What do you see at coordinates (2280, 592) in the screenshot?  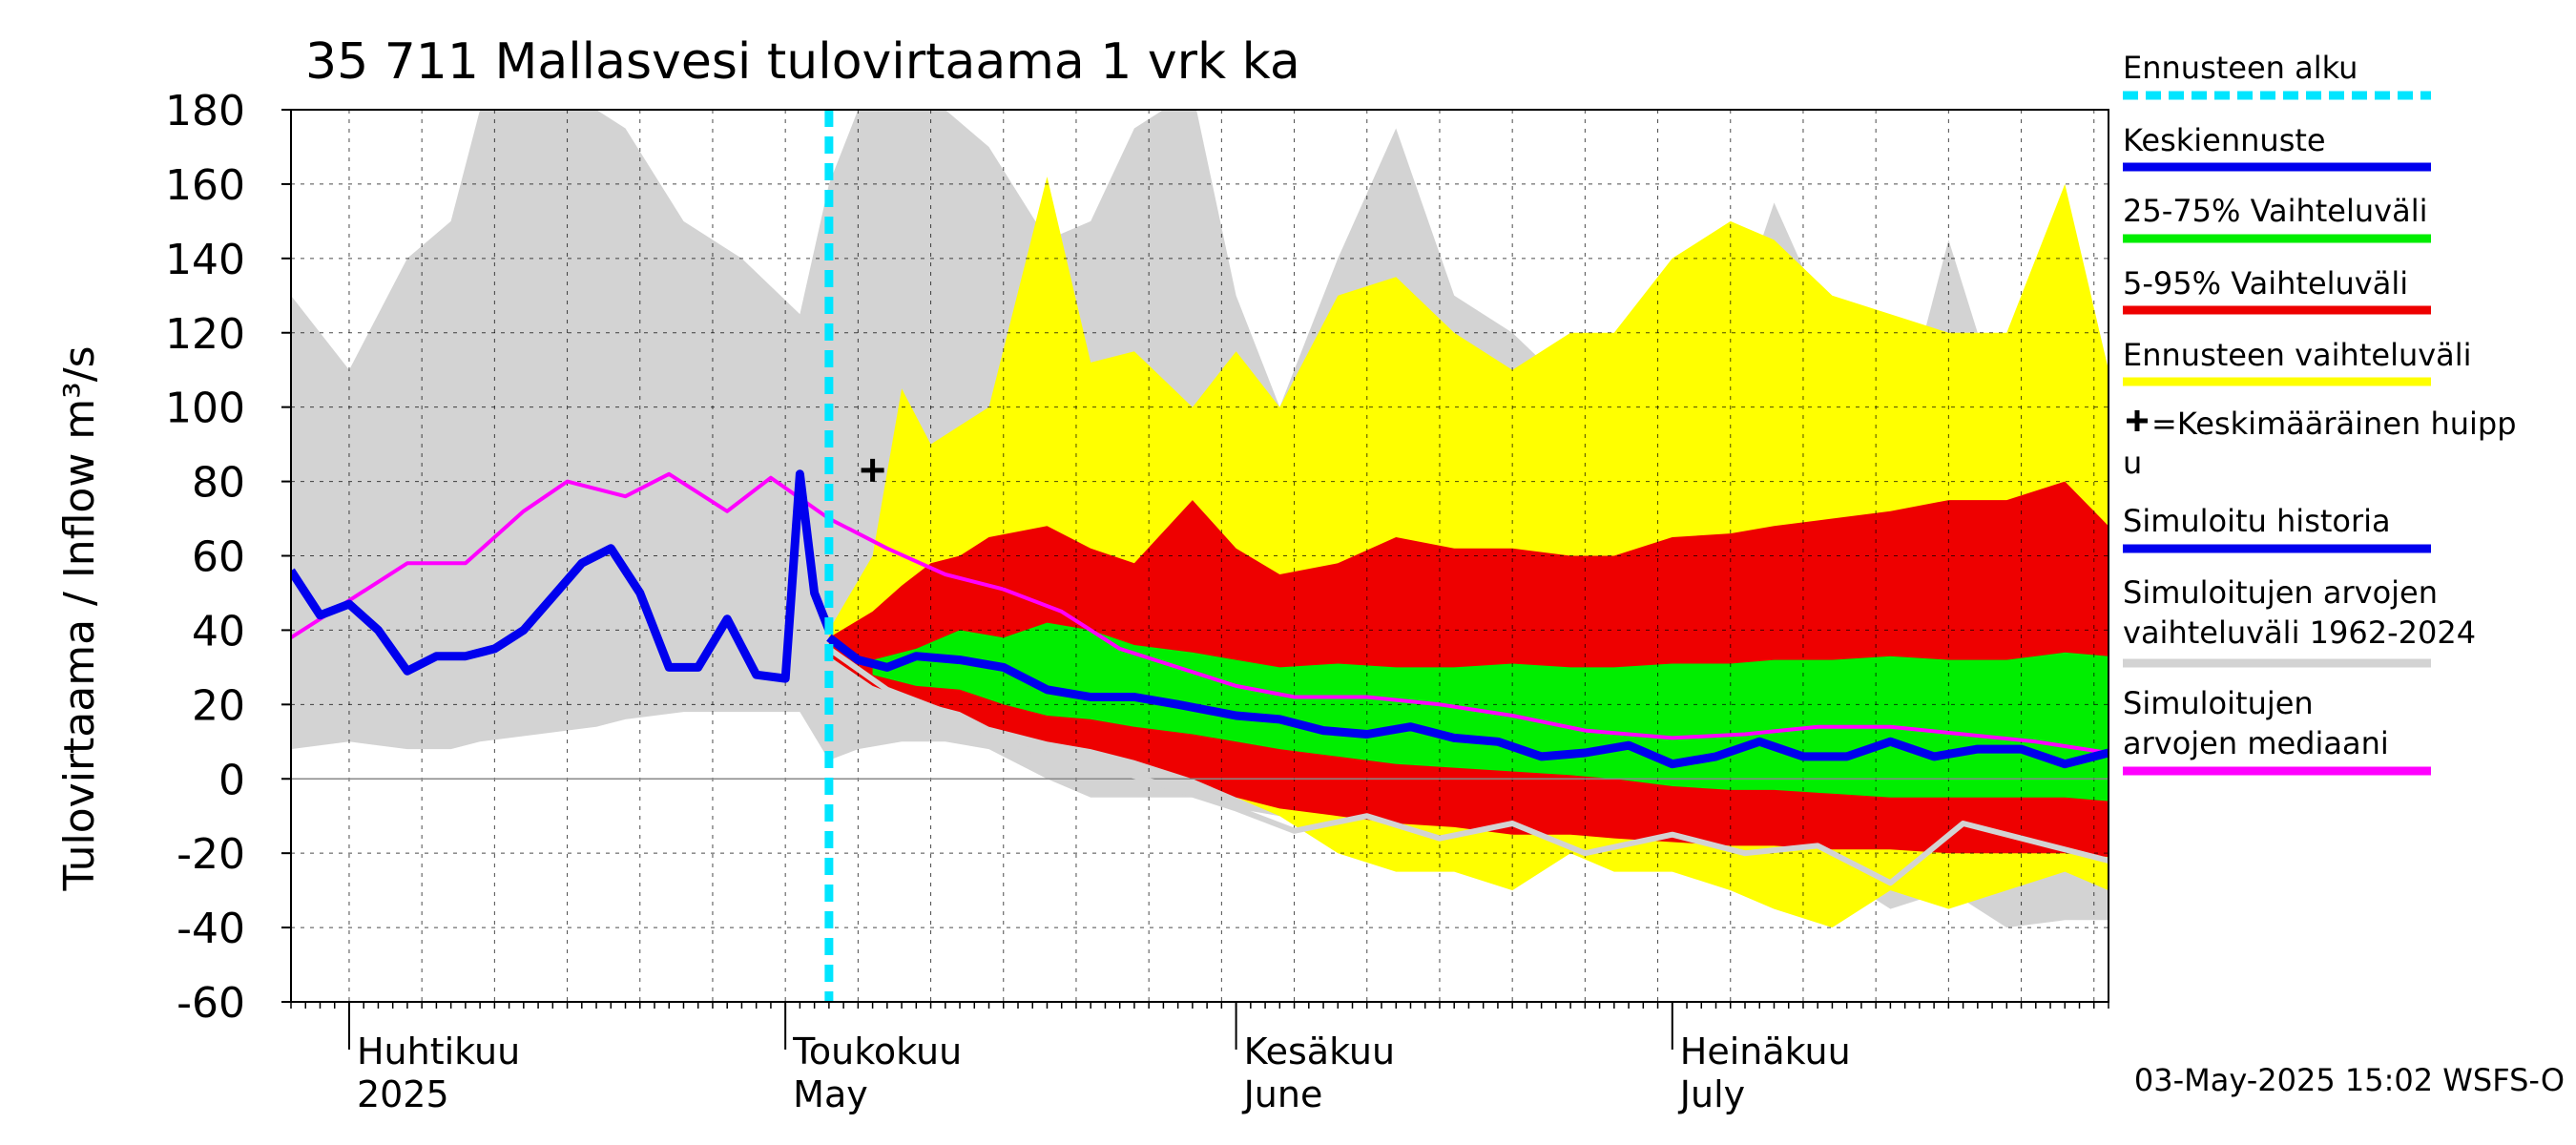 I see `legend-label: Simuloitujen arvojen` at bounding box center [2280, 592].